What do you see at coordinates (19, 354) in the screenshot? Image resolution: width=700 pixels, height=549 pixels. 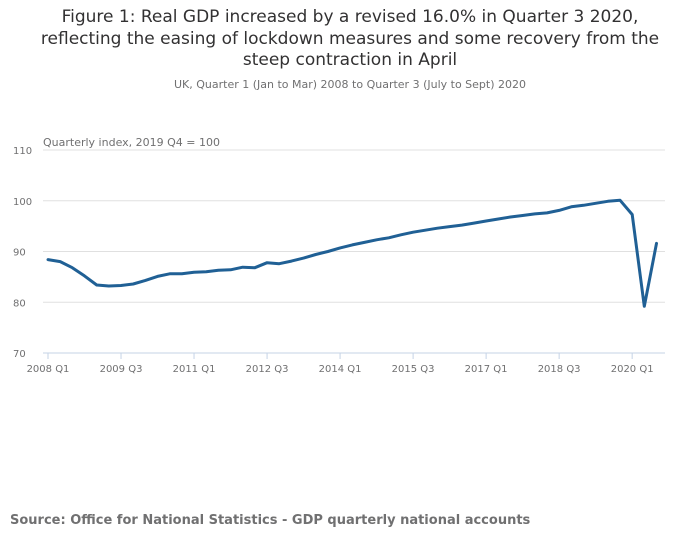 I see `y-tick-label: 70` at bounding box center [19, 354].